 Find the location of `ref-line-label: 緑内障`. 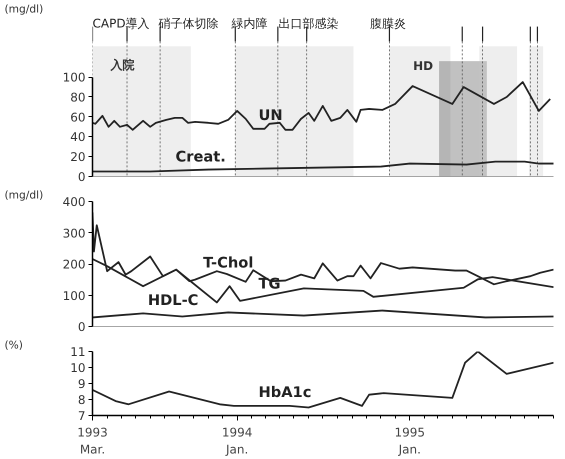

ref-line-label: 緑内障 is located at coordinates (249, 23).